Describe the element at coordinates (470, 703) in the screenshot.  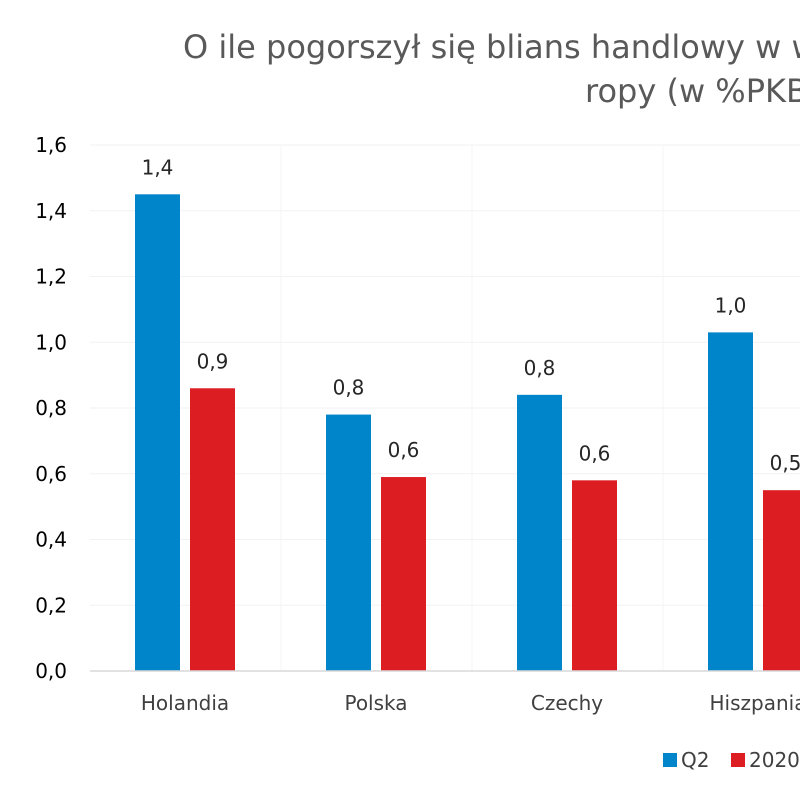
I see `x-axis-categories: Holandia Polska Czechy Hiszpania` at that location.